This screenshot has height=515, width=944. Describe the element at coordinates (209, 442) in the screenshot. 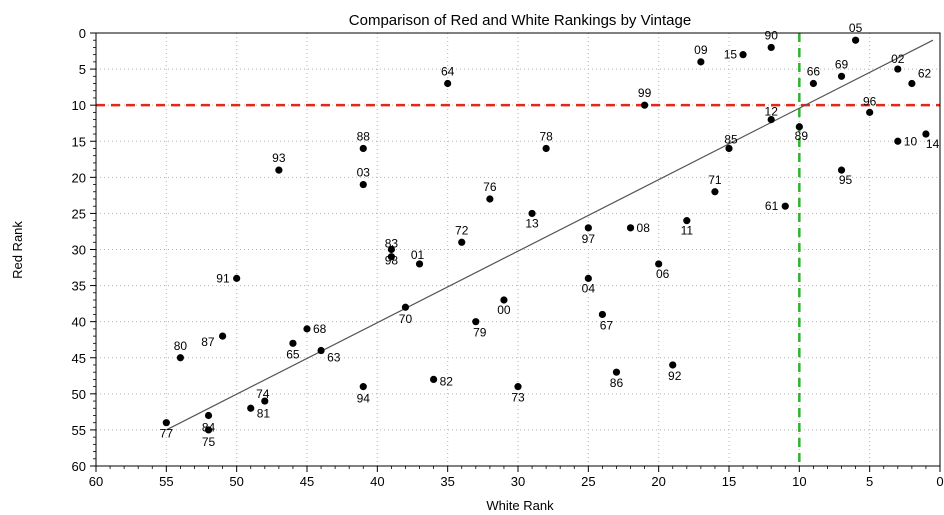

I see `point-label: 75` at that location.